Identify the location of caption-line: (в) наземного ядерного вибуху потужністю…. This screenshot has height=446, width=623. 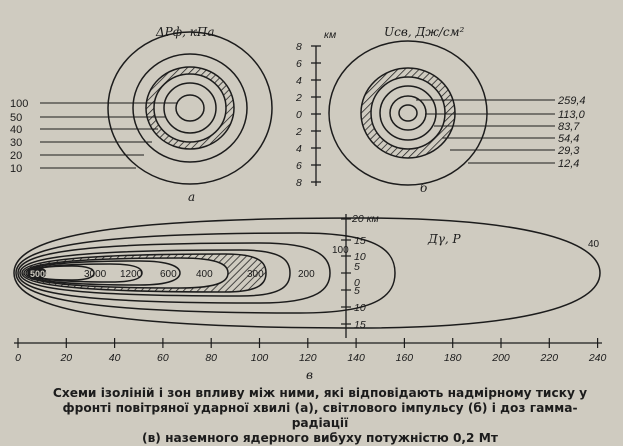
(320, 438).